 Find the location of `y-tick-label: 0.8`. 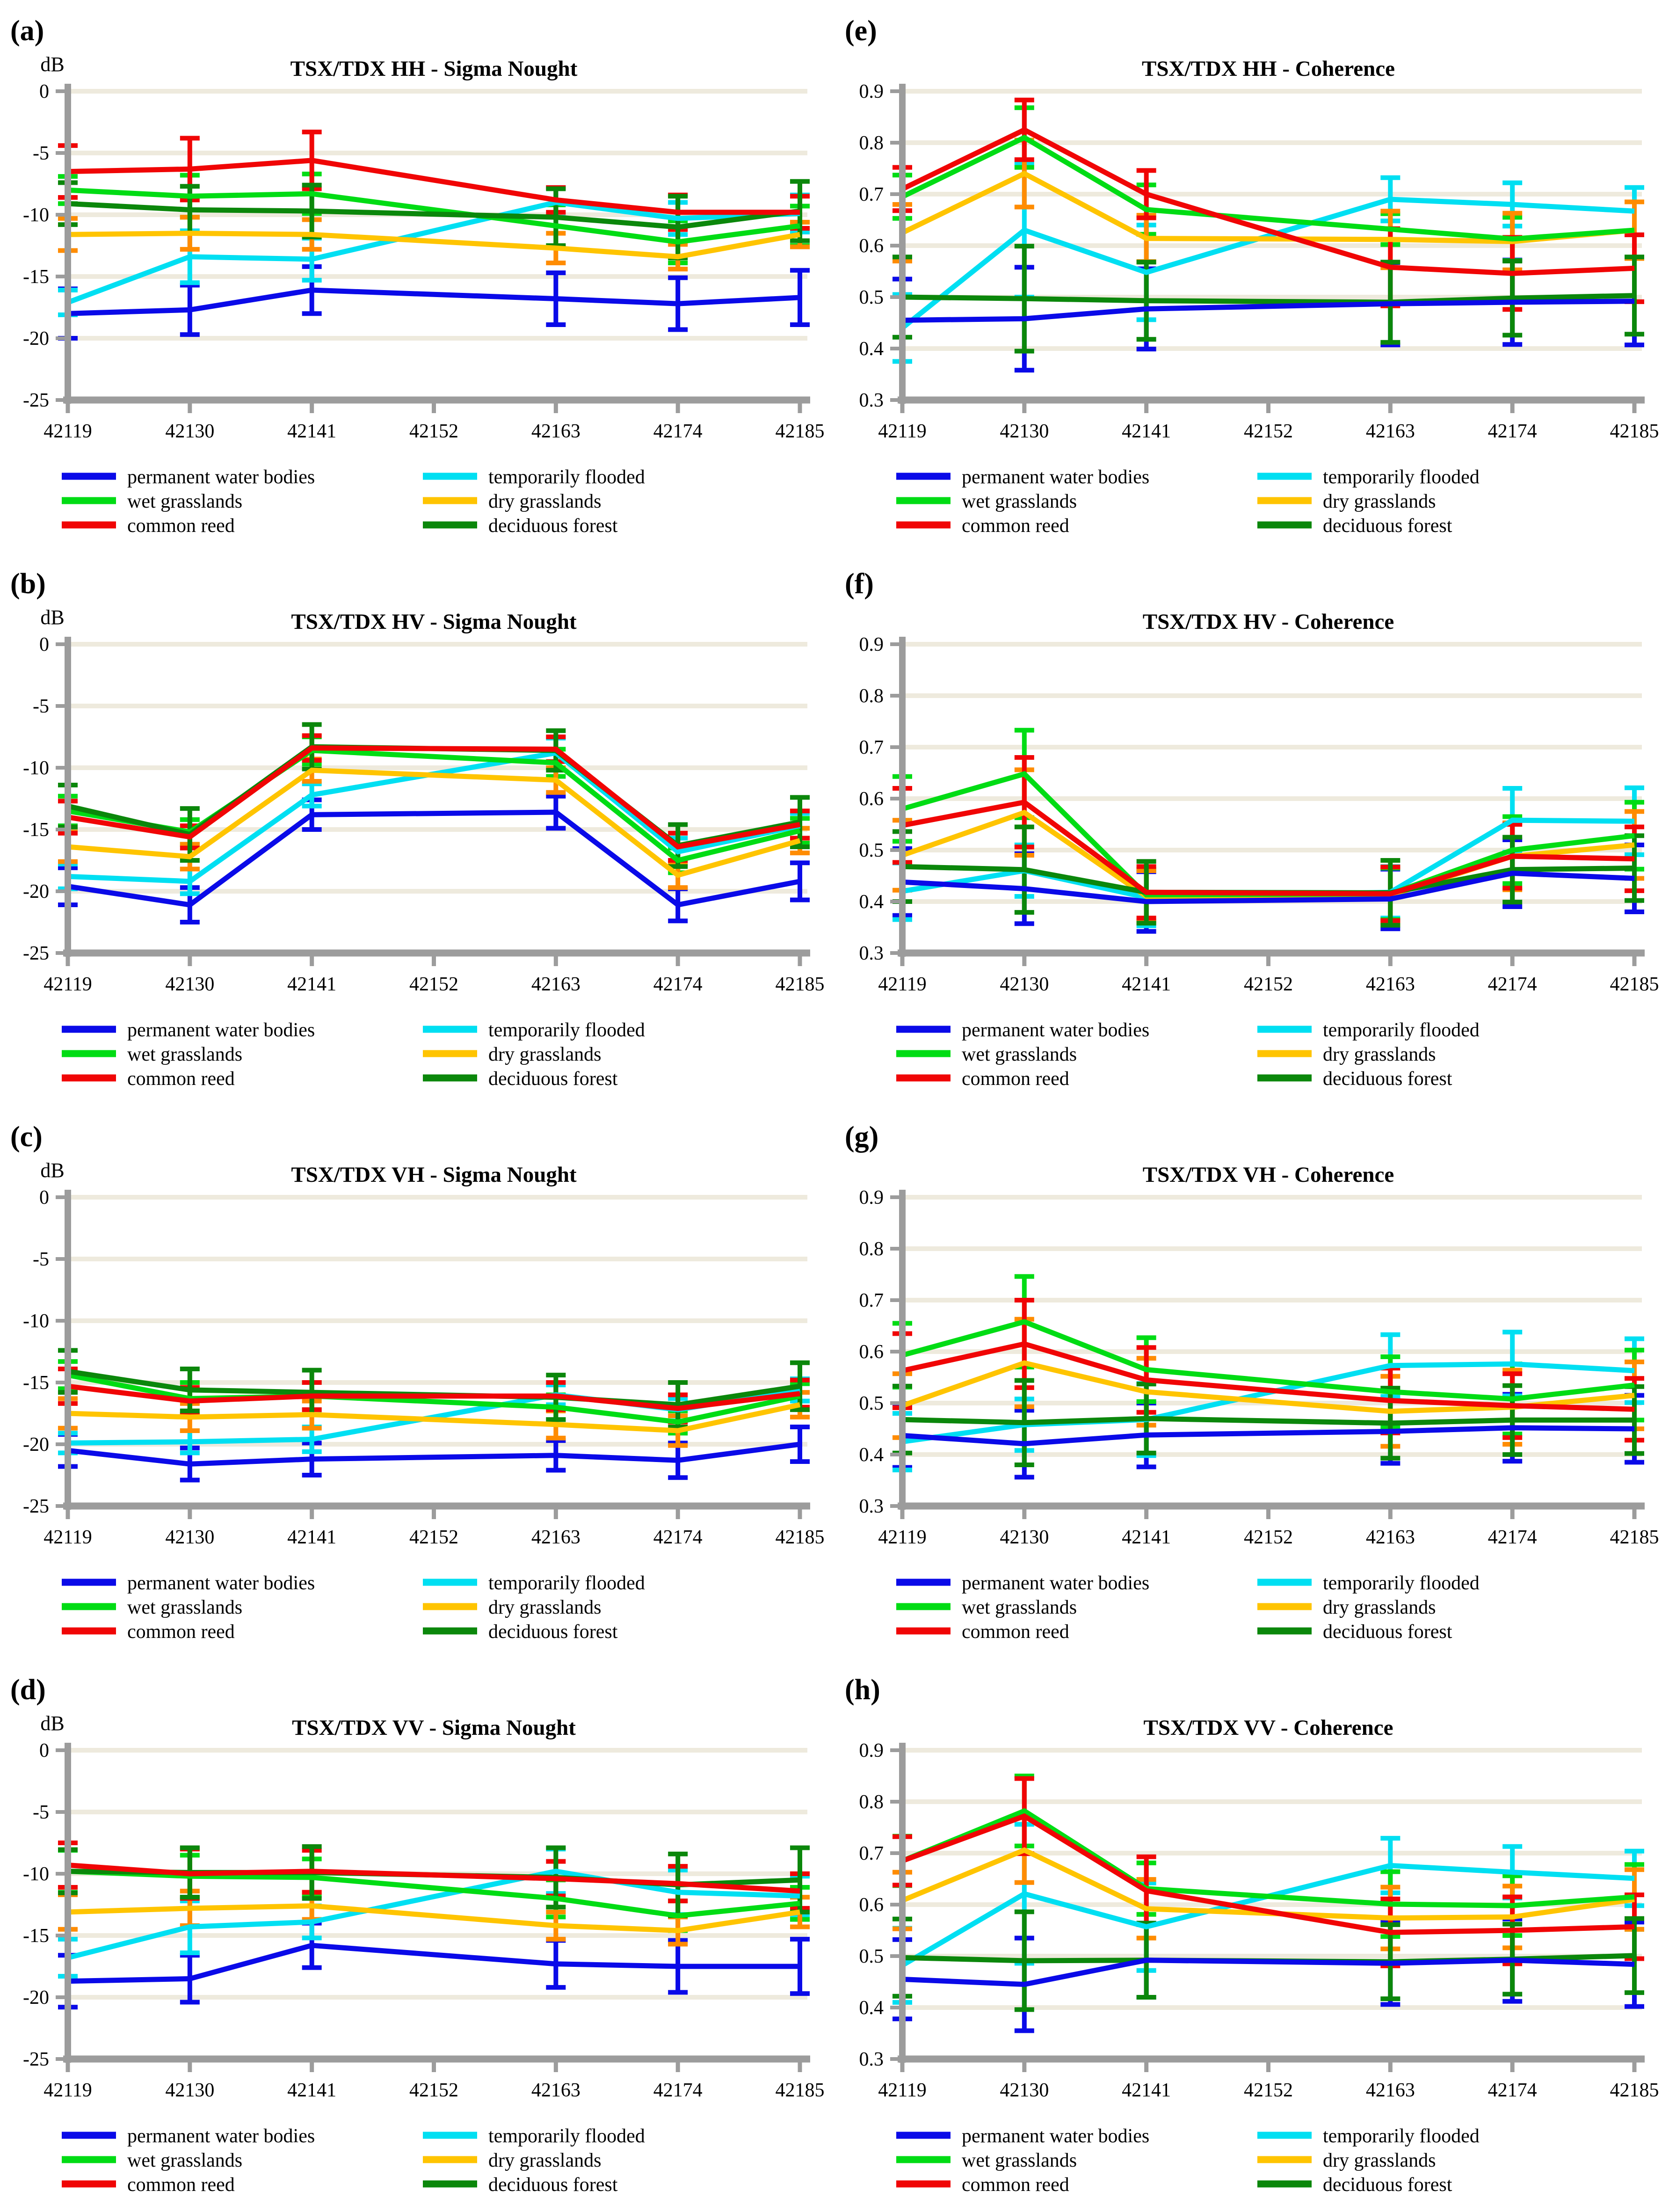

y-tick-label: 0.8 is located at coordinates (871, 696).